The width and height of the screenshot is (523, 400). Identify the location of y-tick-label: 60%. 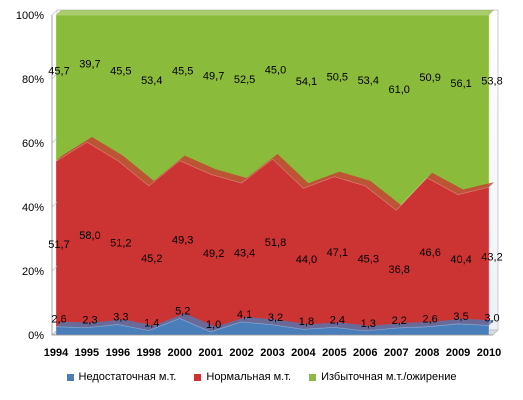
(33, 144).